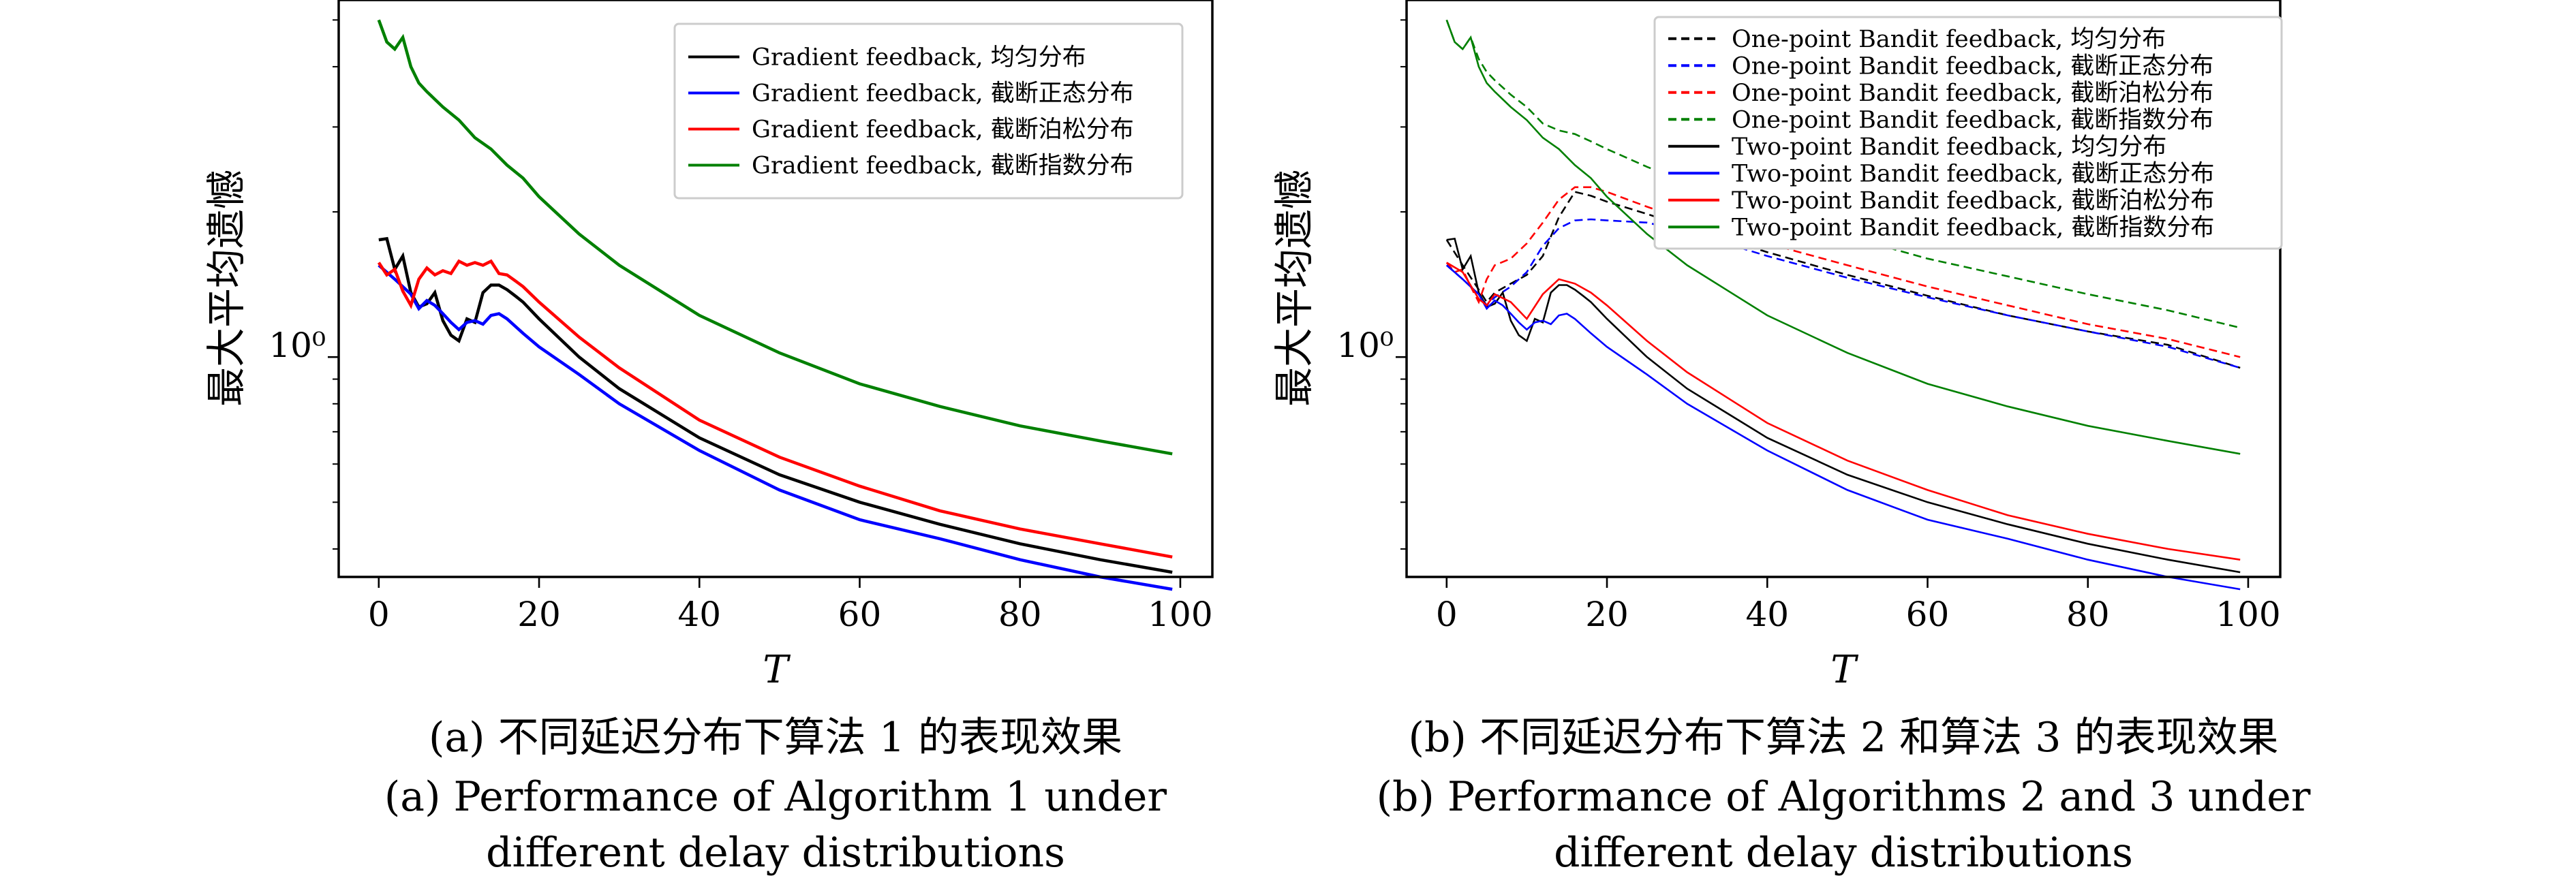 This screenshot has height=878, width=2576. I want to click on panel-b-x-axis-label: T, so click(1844, 670).